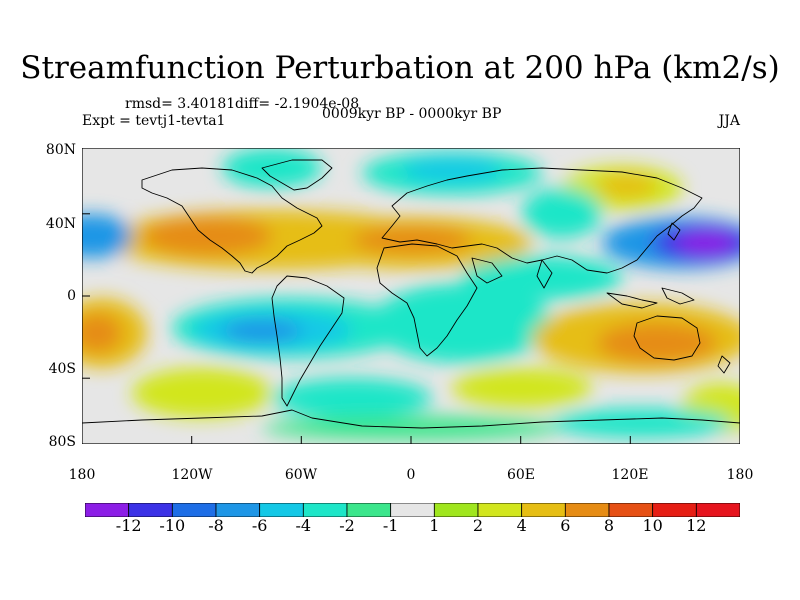 The height and width of the screenshot is (600, 800). What do you see at coordinates (297, 104) in the screenshot?
I see `diff-label: diff= -2.1904e-08` at bounding box center [297, 104].